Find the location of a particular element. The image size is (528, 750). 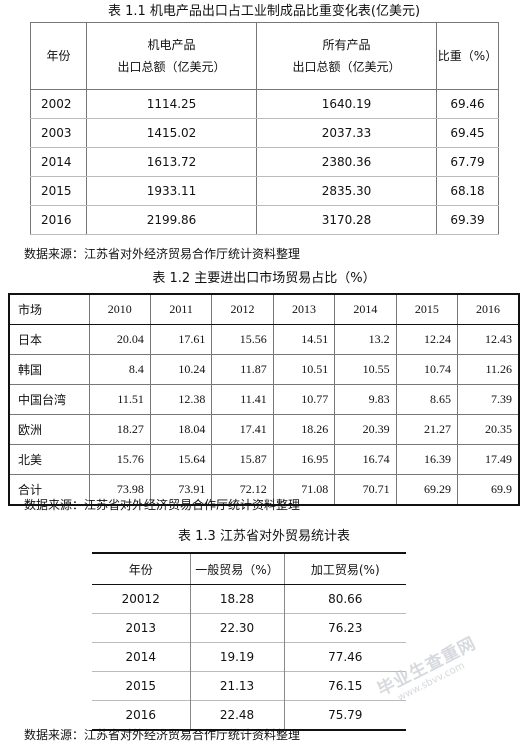

table2-cell: 13.2 is located at coordinates (365, 339).